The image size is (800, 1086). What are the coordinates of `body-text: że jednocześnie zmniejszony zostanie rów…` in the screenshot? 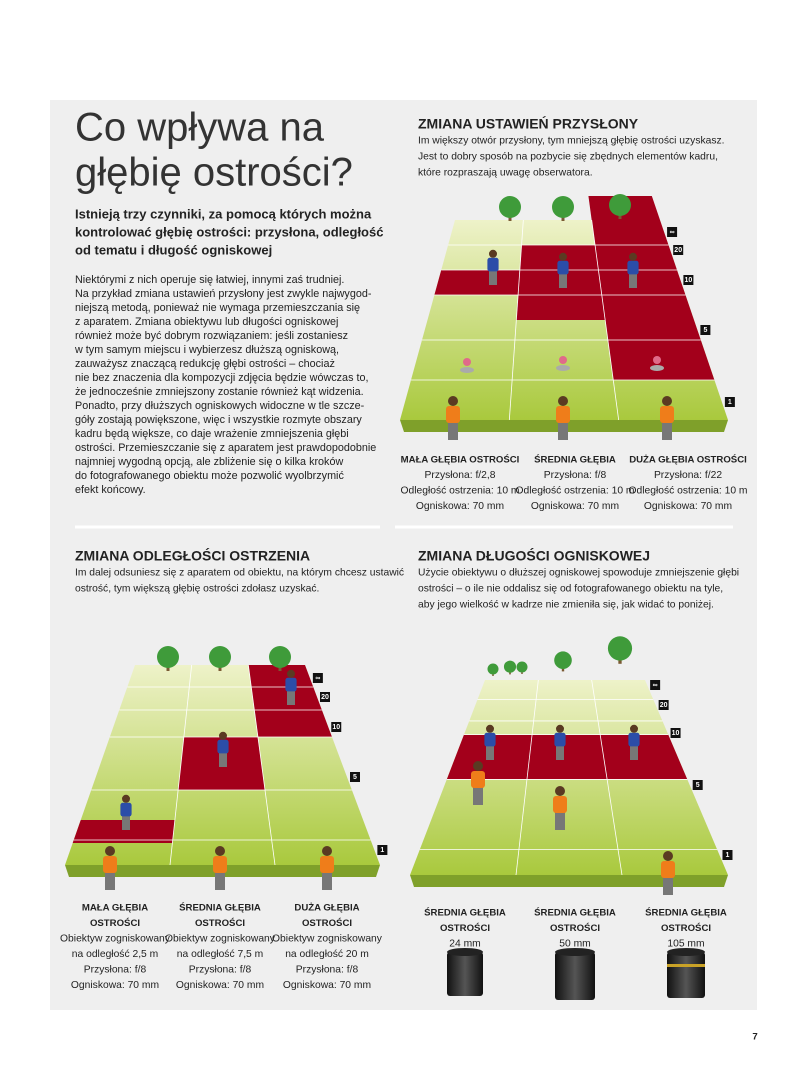 It's located at (219, 392).